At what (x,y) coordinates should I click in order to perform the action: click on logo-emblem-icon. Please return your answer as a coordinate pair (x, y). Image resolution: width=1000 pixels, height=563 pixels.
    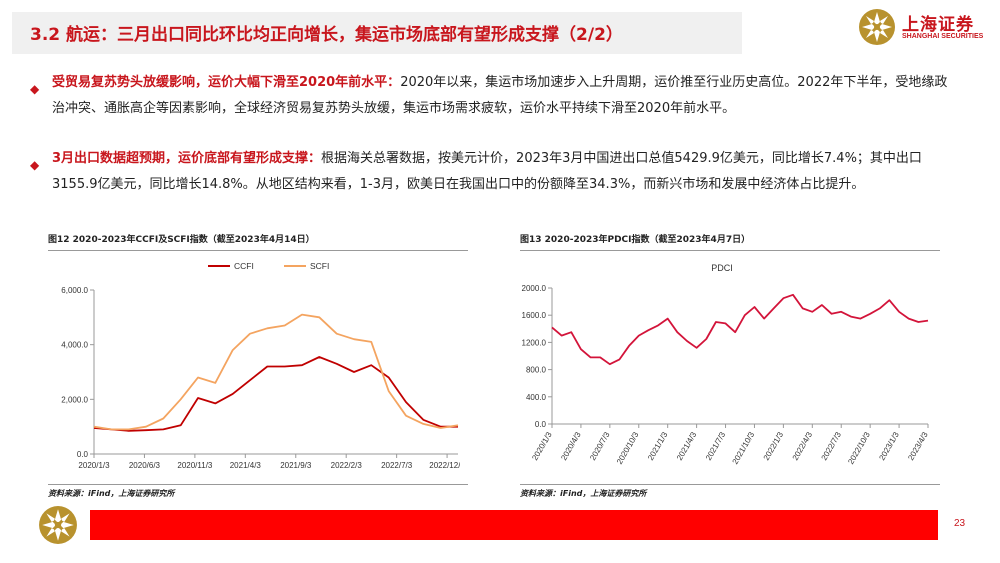
    Looking at the image, I should click on (877, 27).